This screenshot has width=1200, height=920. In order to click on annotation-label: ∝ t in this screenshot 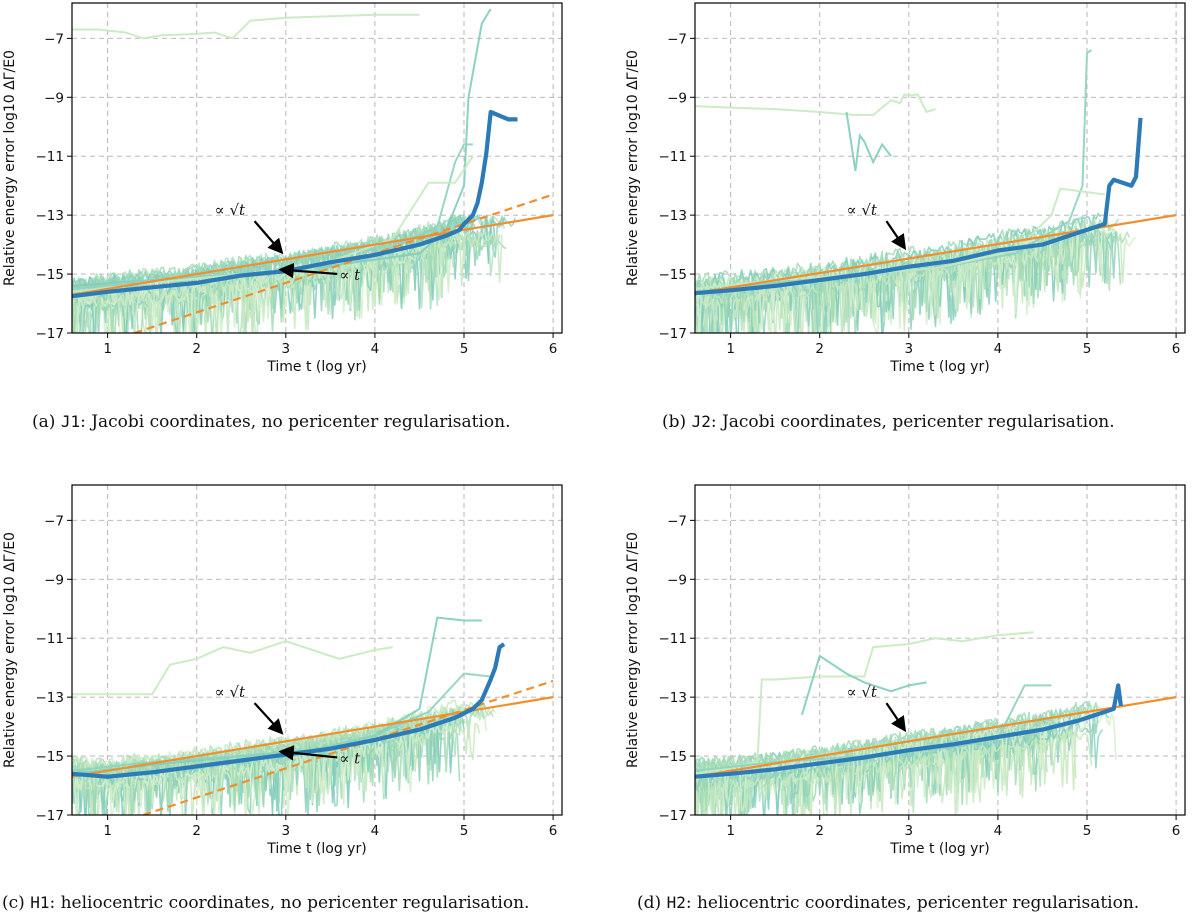, I will do `click(350, 275)`.